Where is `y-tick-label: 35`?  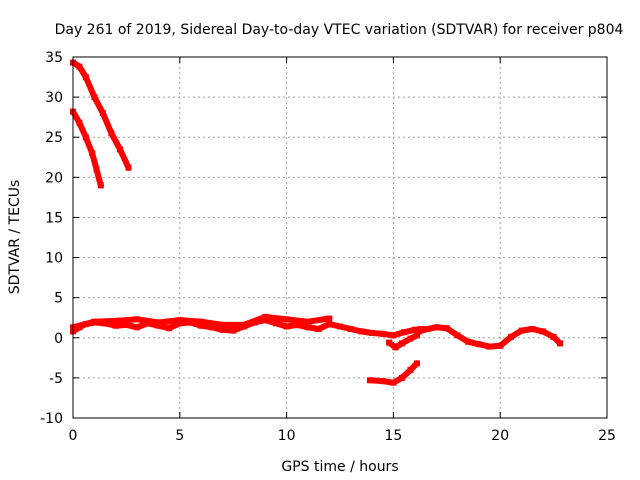
y-tick-label: 35 is located at coordinates (54, 58).